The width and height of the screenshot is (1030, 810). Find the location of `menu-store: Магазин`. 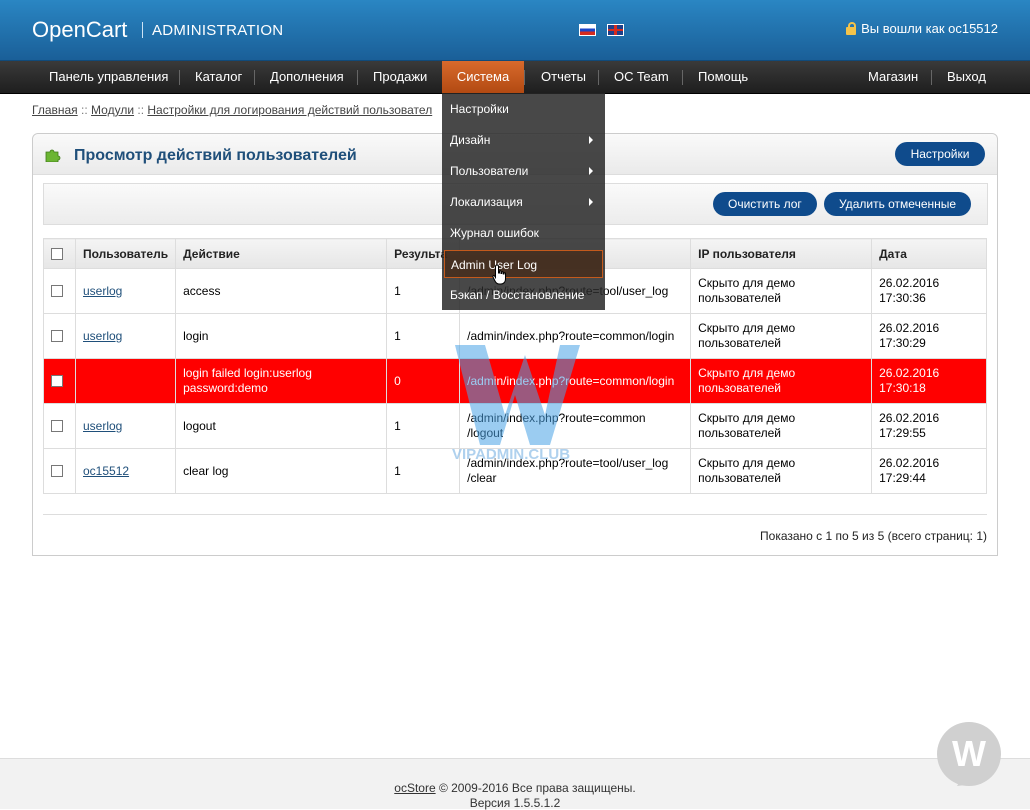

menu-store: Магазин is located at coordinates (893, 76).